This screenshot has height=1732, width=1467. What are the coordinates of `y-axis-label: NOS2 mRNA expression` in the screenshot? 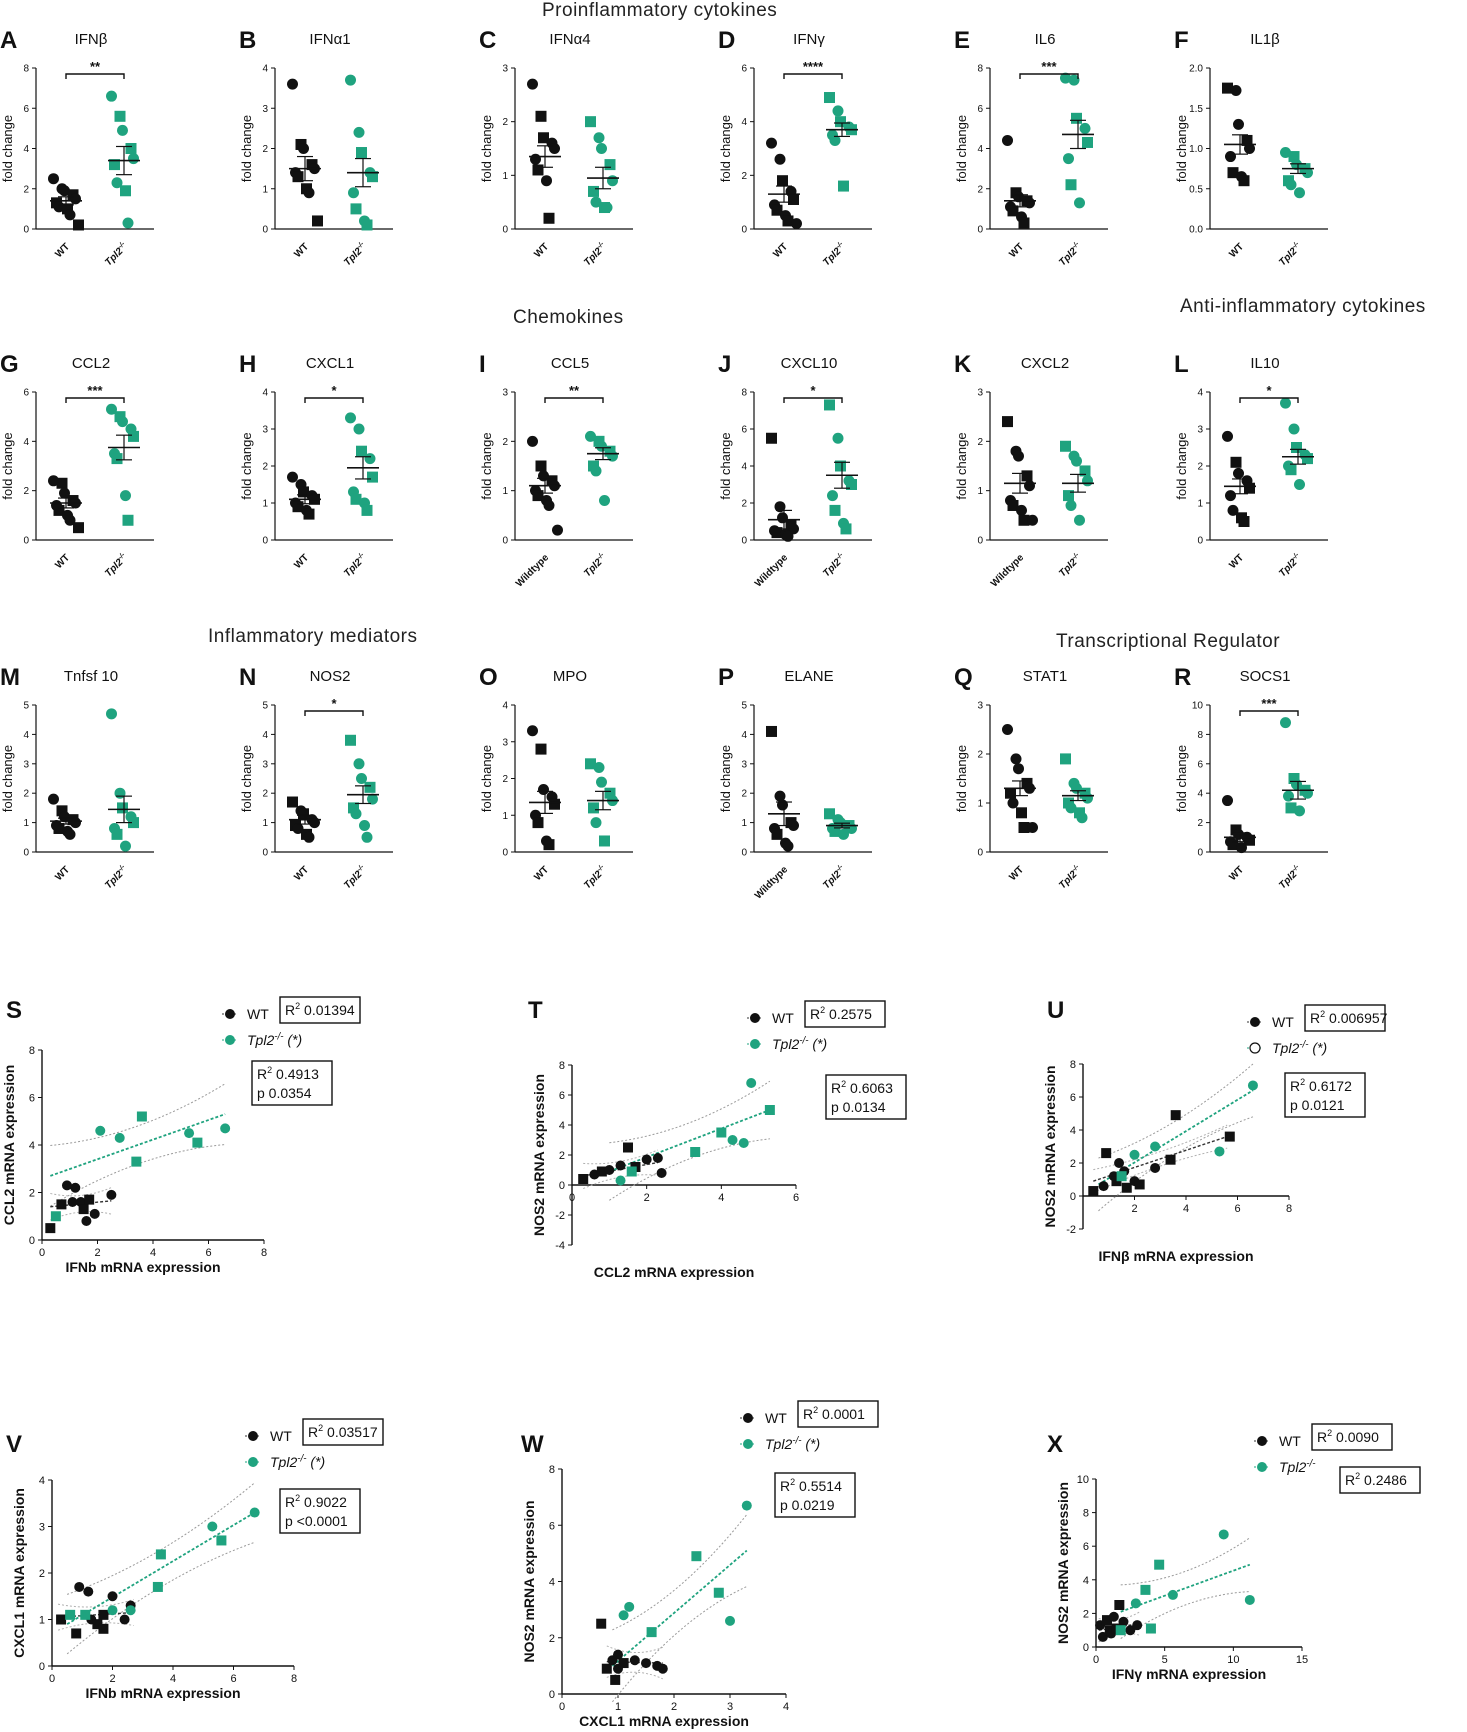 It's located at (1063, 1563).